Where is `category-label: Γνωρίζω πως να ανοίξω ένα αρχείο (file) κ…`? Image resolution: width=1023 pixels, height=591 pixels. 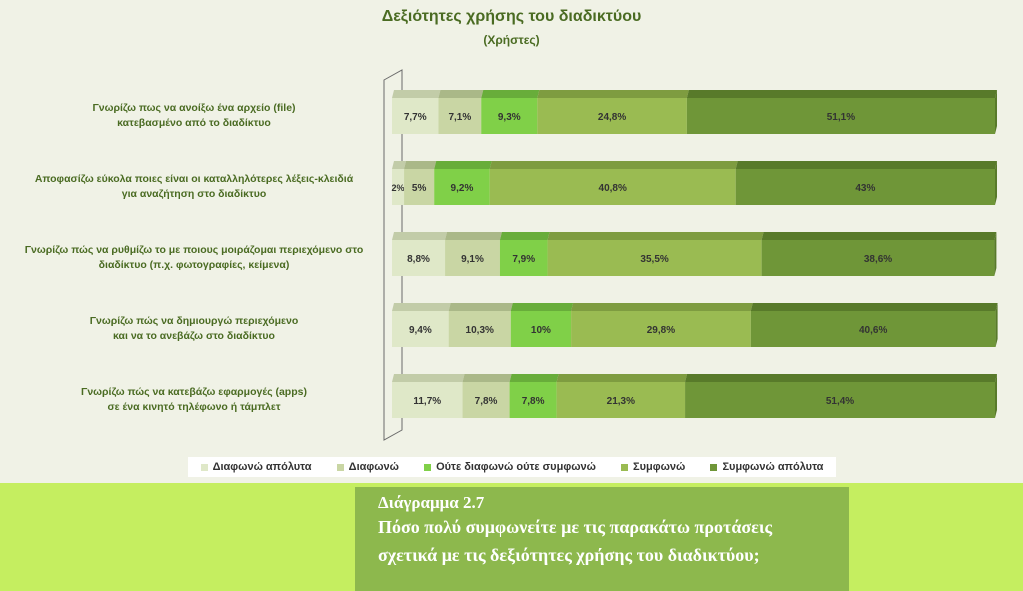
category-label: Γνωρίζω πως να ανοίξω ένα αρχείο (file) κ… is located at coordinates (194, 116).